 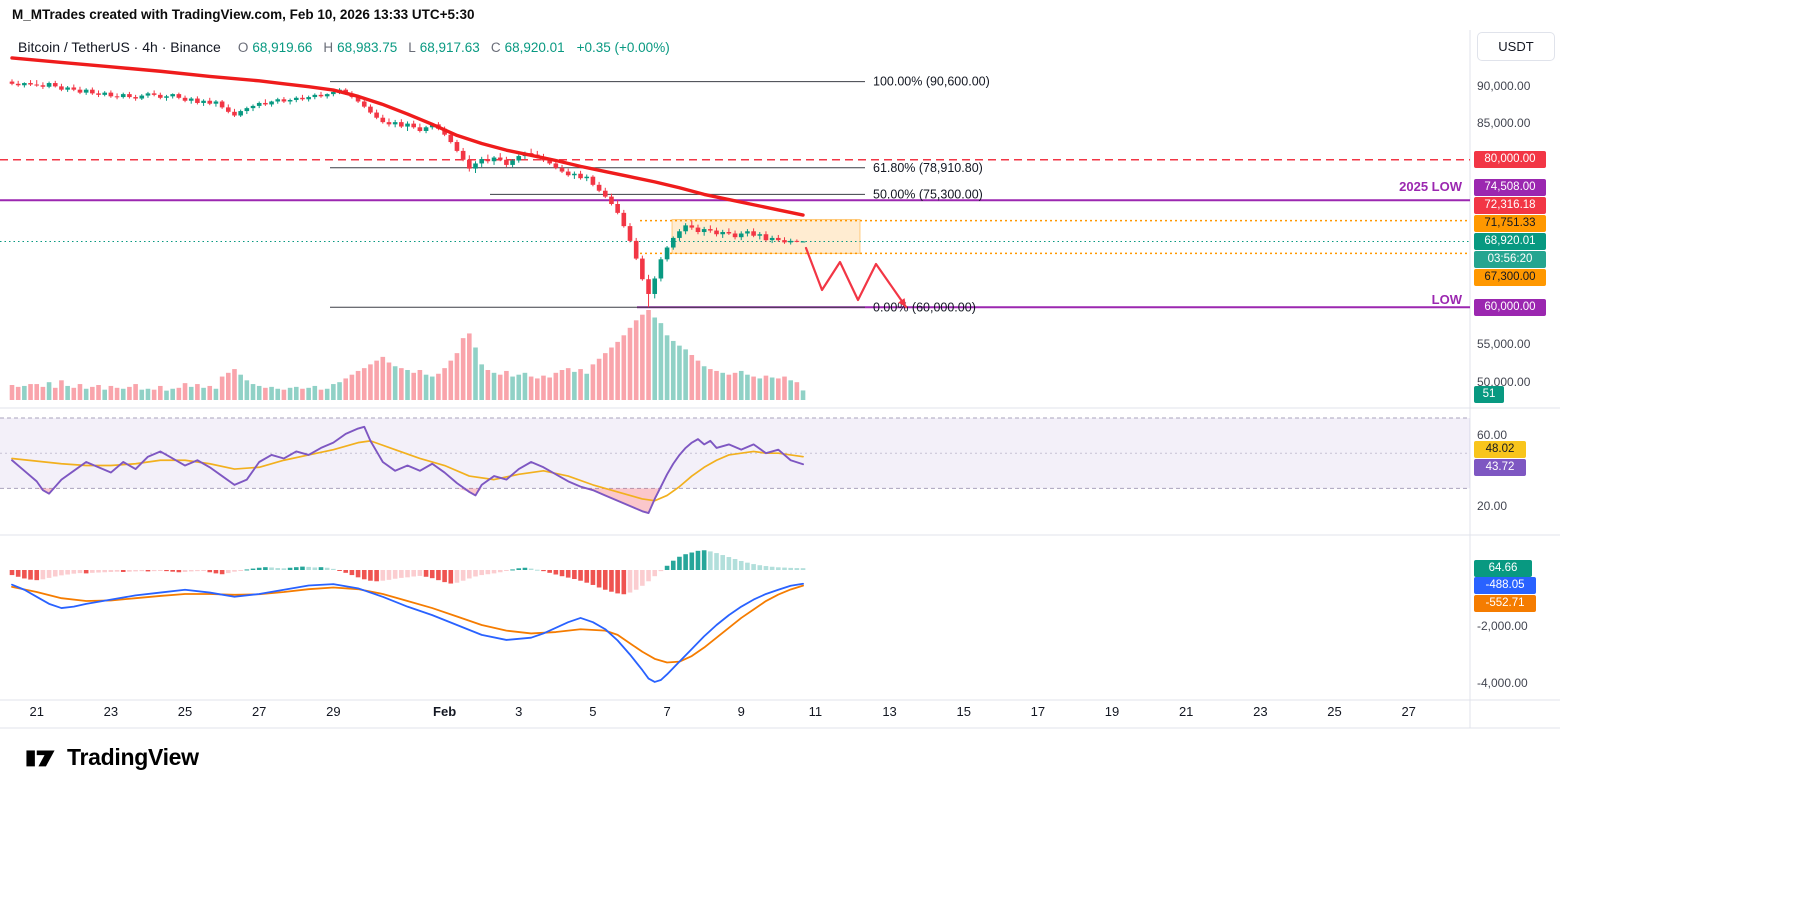 What do you see at coordinates (367, 47) in the screenshot?
I see `high-value: 68,983.75` at bounding box center [367, 47].